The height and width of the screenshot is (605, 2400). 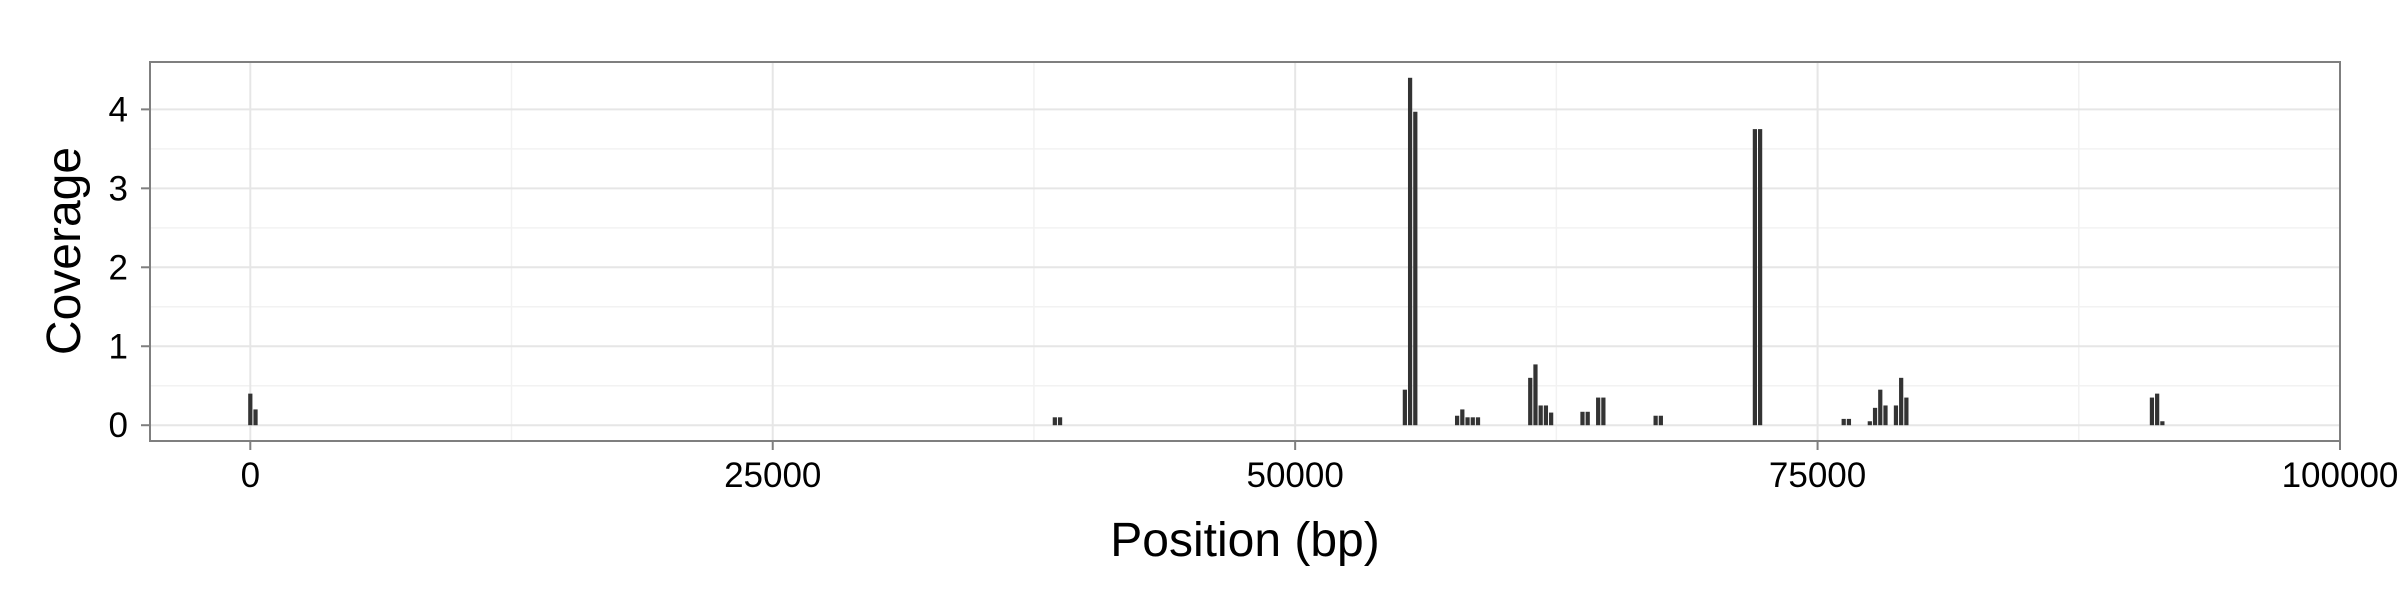 What do you see at coordinates (129, 267) in the screenshot?
I see `y-axis: 0 1 2 3 4` at bounding box center [129, 267].